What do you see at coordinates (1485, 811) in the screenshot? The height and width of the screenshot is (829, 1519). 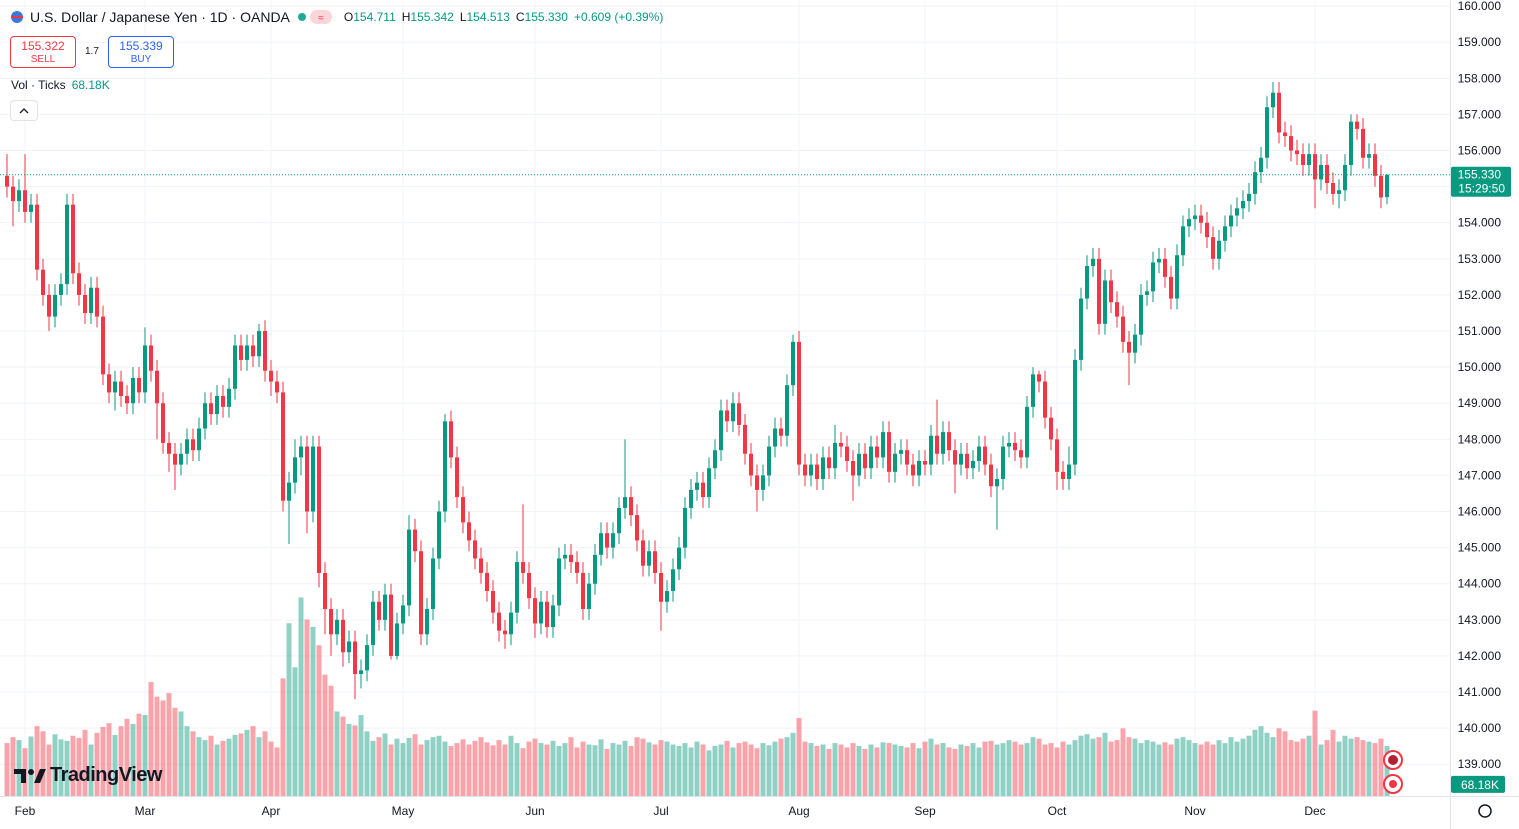 I see `settings-icon` at bounding box center [1485, 811].